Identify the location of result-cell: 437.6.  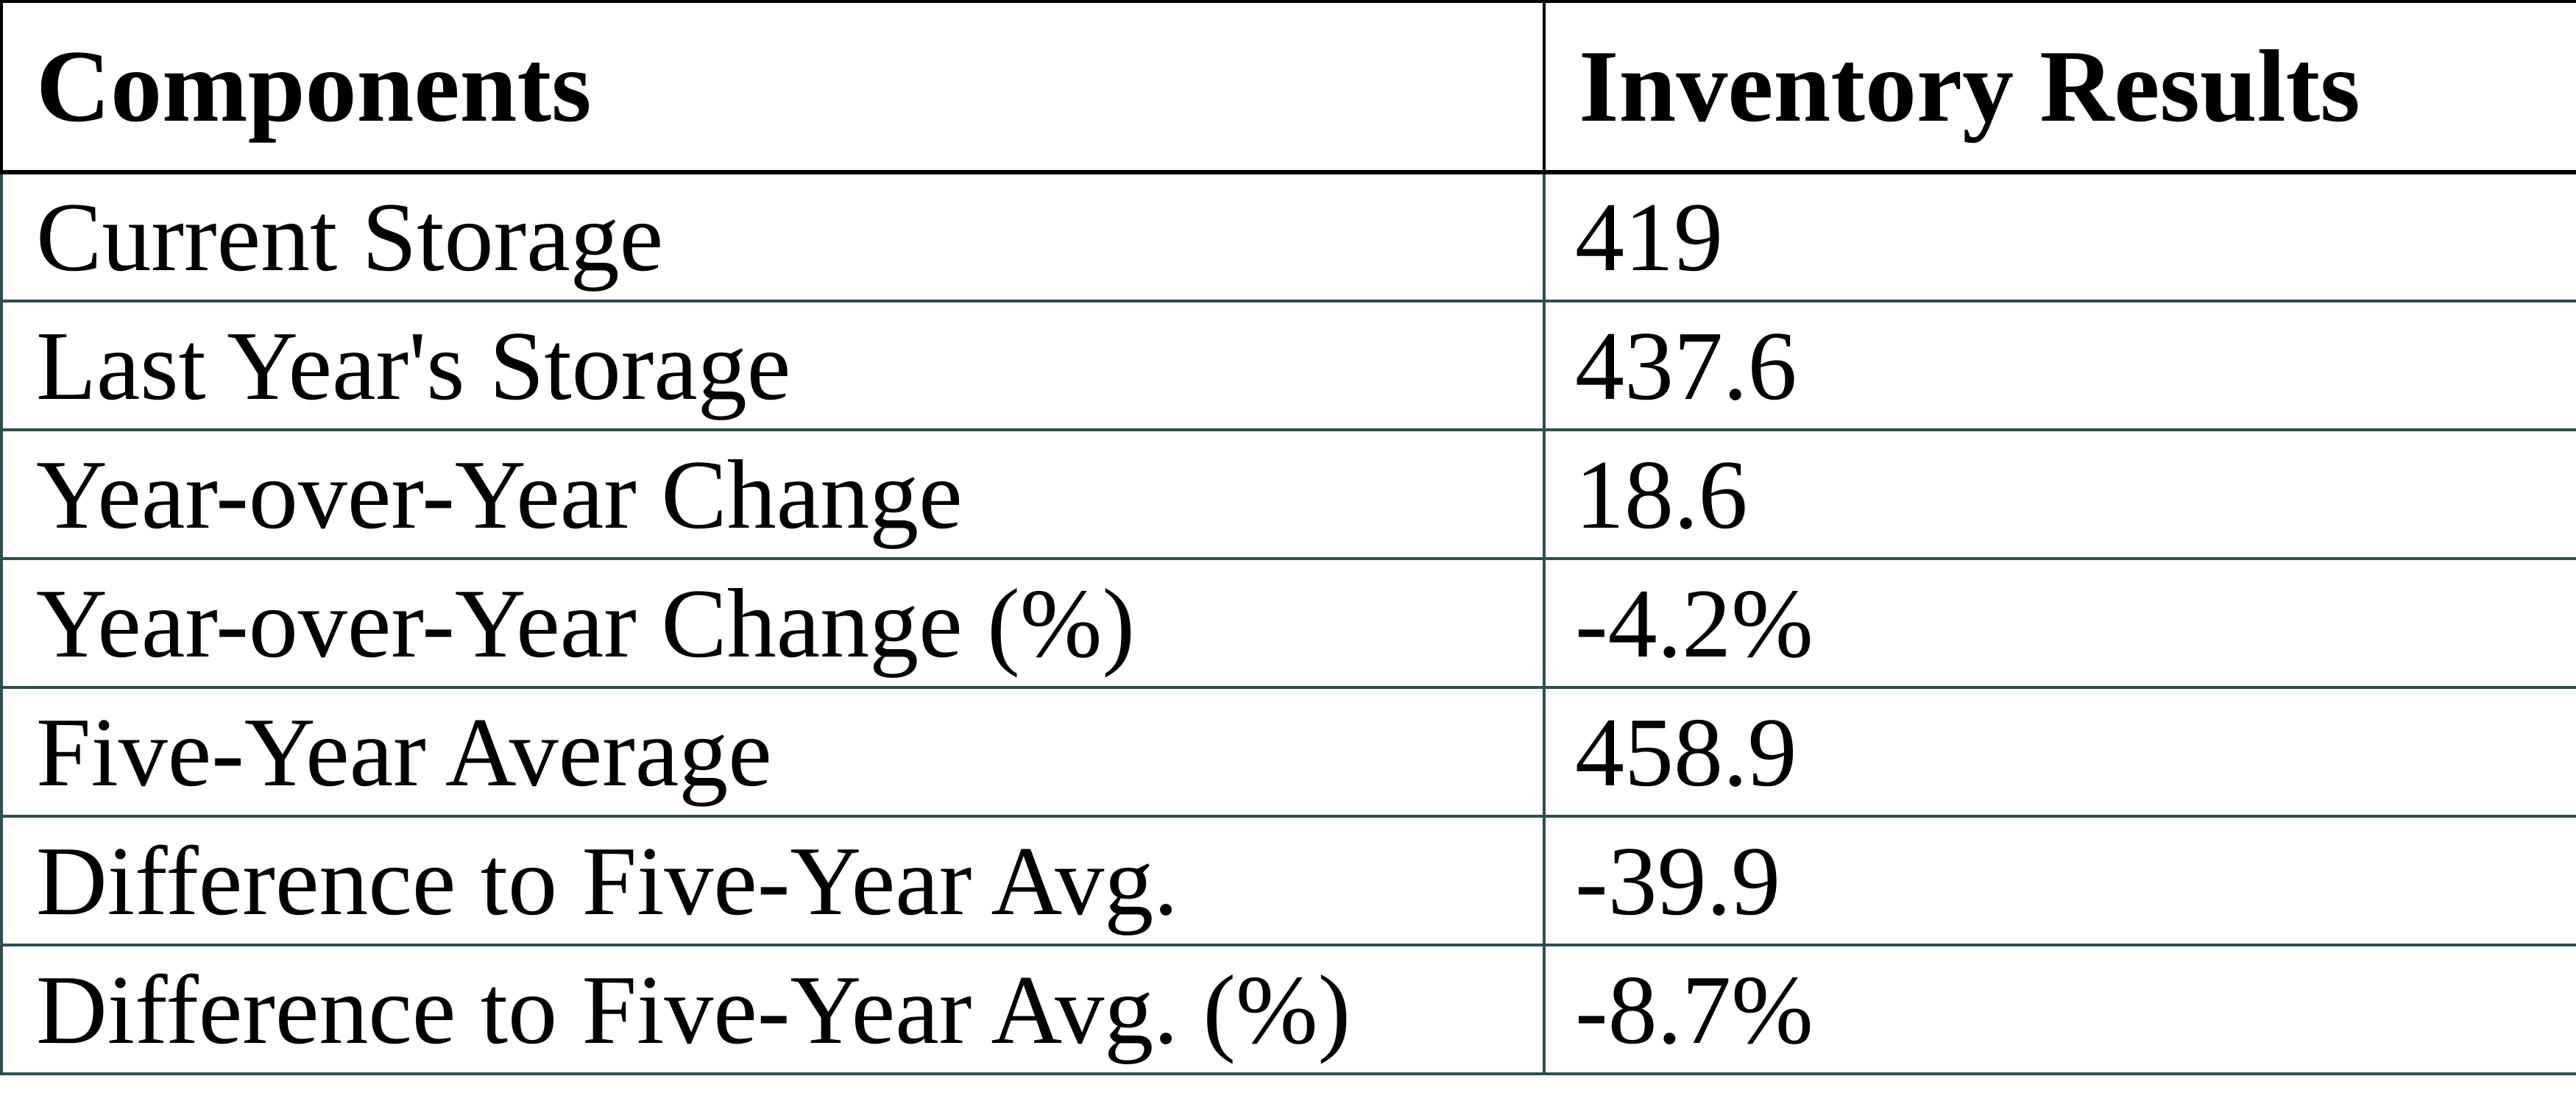
(2059, 365).